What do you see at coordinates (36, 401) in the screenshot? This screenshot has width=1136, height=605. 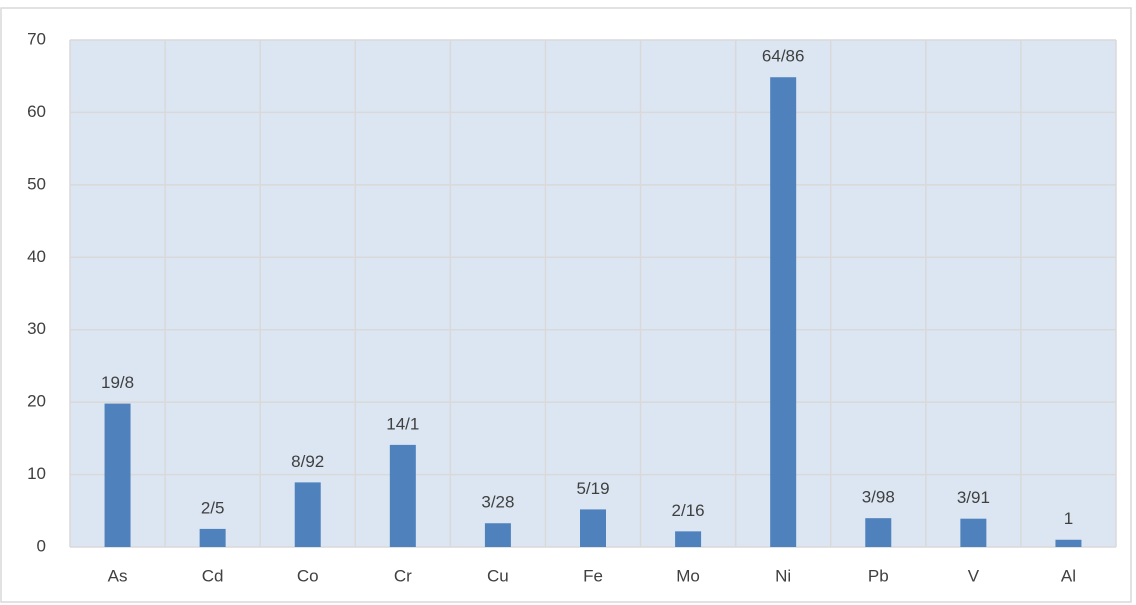 I see `y-tick-label: 20` at bounding box center [36, 401].